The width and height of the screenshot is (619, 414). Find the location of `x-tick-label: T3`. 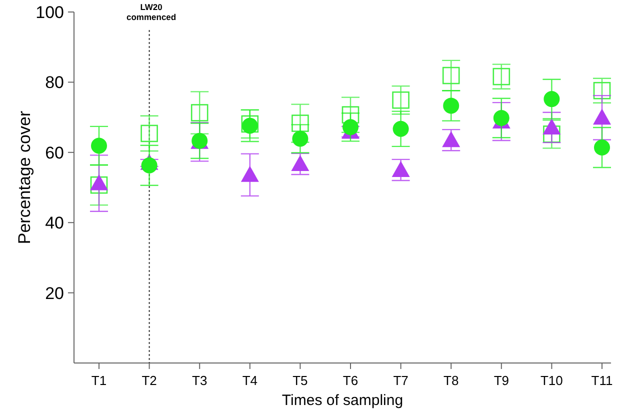

x-tick-label: T3 is located at coordinates (200, 380).